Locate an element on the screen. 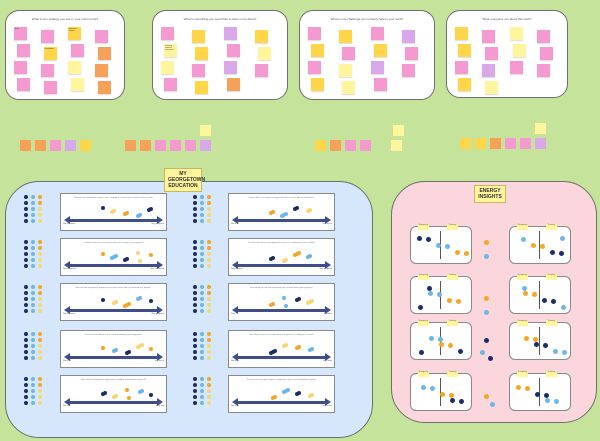 Image resolution: width=600 pixels, height=441 pixels. brainstorm-board: What energizes you about this work? is located at coordinates (507, 54).